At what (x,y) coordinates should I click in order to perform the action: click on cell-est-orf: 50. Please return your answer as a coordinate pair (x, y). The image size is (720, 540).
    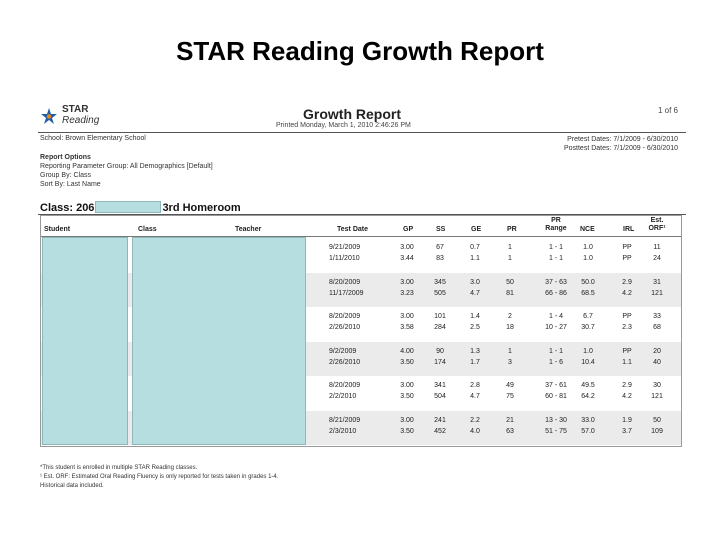
    Looking at the image, I should click on (657, 420).